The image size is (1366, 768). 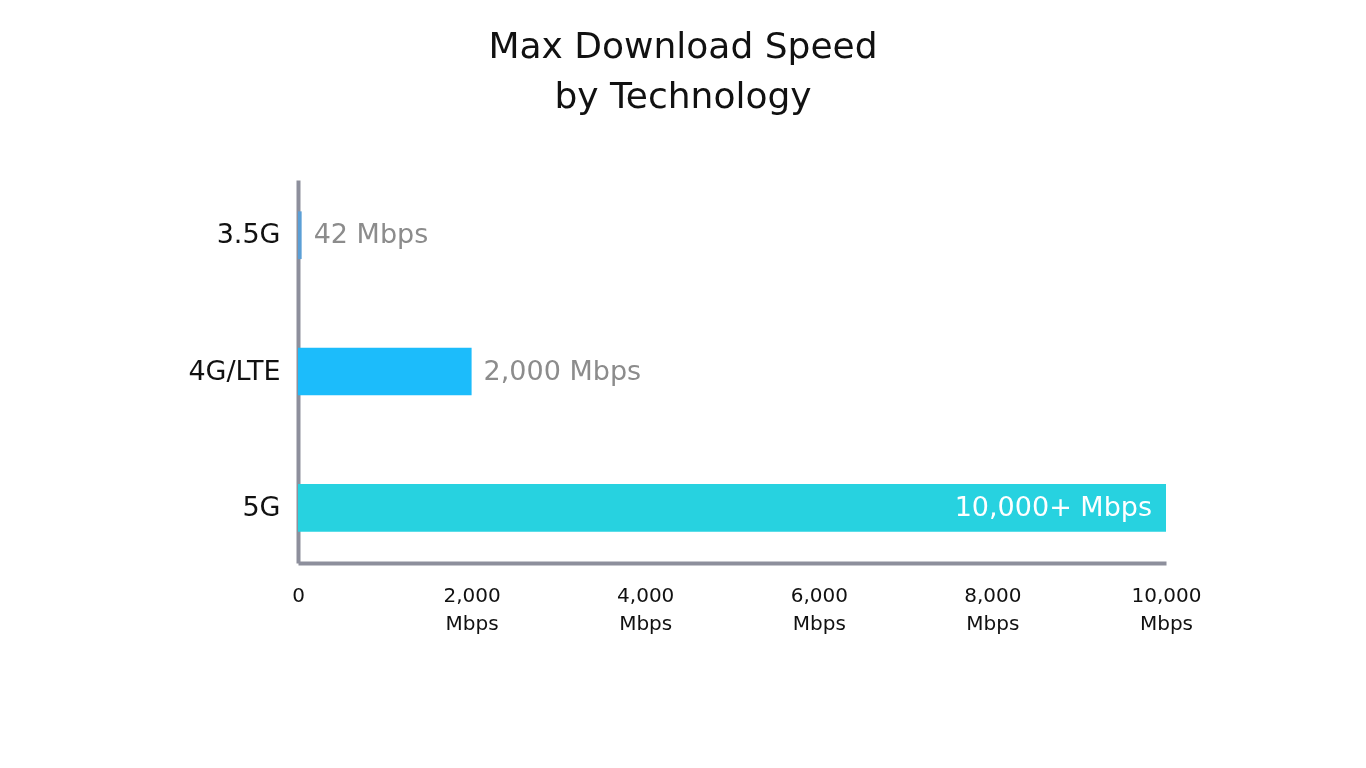 I want to click on chart-title: Max Download Speed by Technology, so click(x=683, y=70).